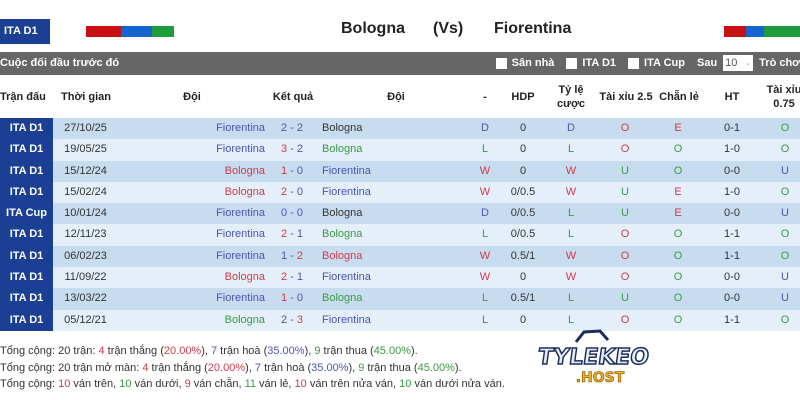 This screenshot has width=800, height=400. I want to click on away-score: 0, so click(300, 191).